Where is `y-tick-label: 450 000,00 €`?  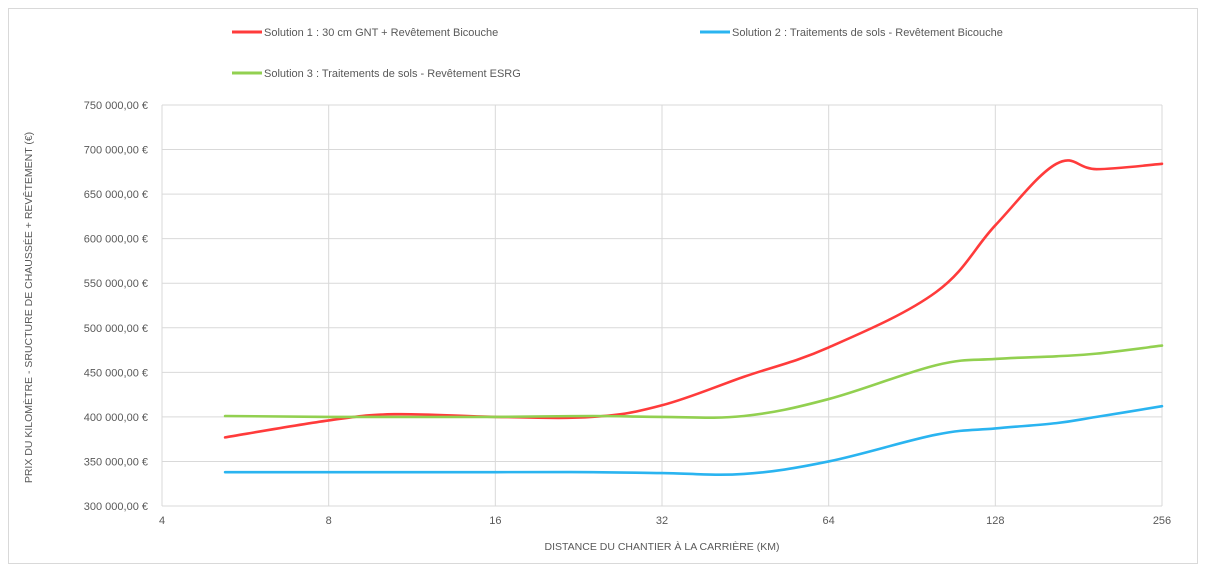 y-tick-label: 450 000,00 € is located at coordinates (116, 373).